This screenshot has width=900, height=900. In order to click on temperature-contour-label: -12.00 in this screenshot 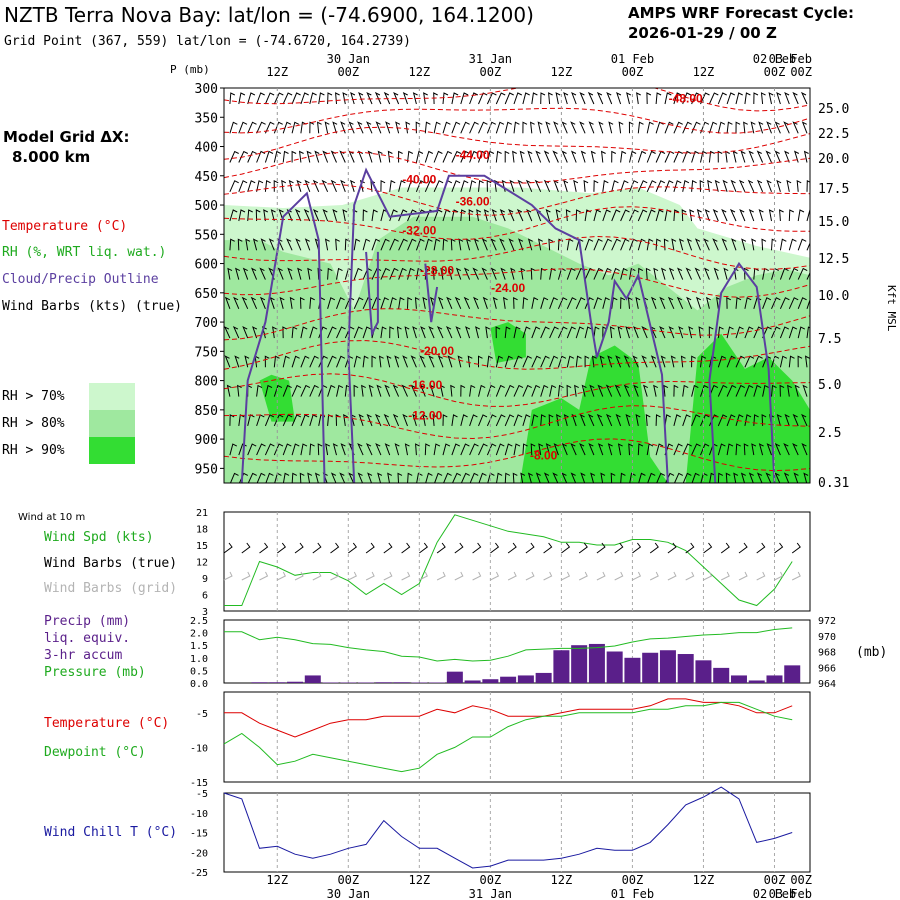, I will do `click(425, 416)`.